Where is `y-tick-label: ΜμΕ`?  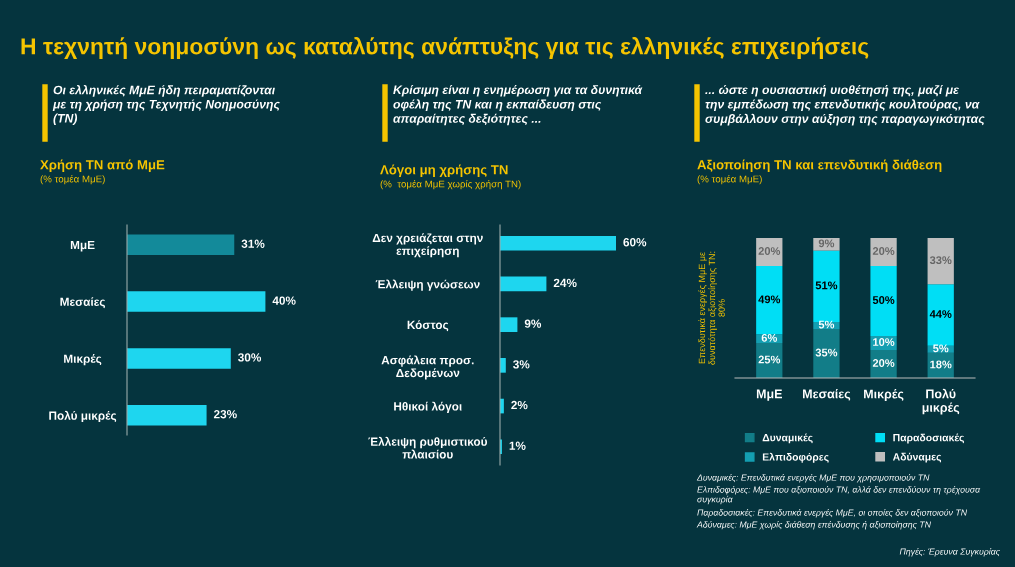
y-tick-label: ΜμΕ is located at coordinates (82, 246).